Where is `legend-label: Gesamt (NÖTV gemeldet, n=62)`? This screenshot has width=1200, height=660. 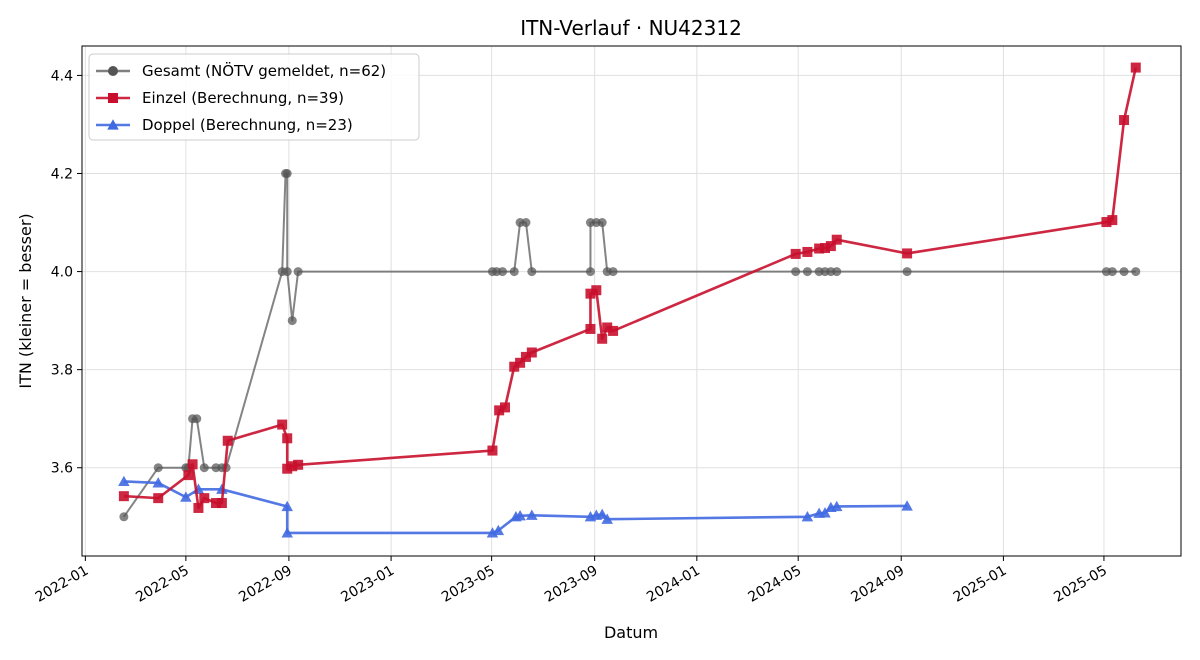 legend-label: Gesamt (NÖTV gemeldet, n=62) is located at coordinates (264, 70).